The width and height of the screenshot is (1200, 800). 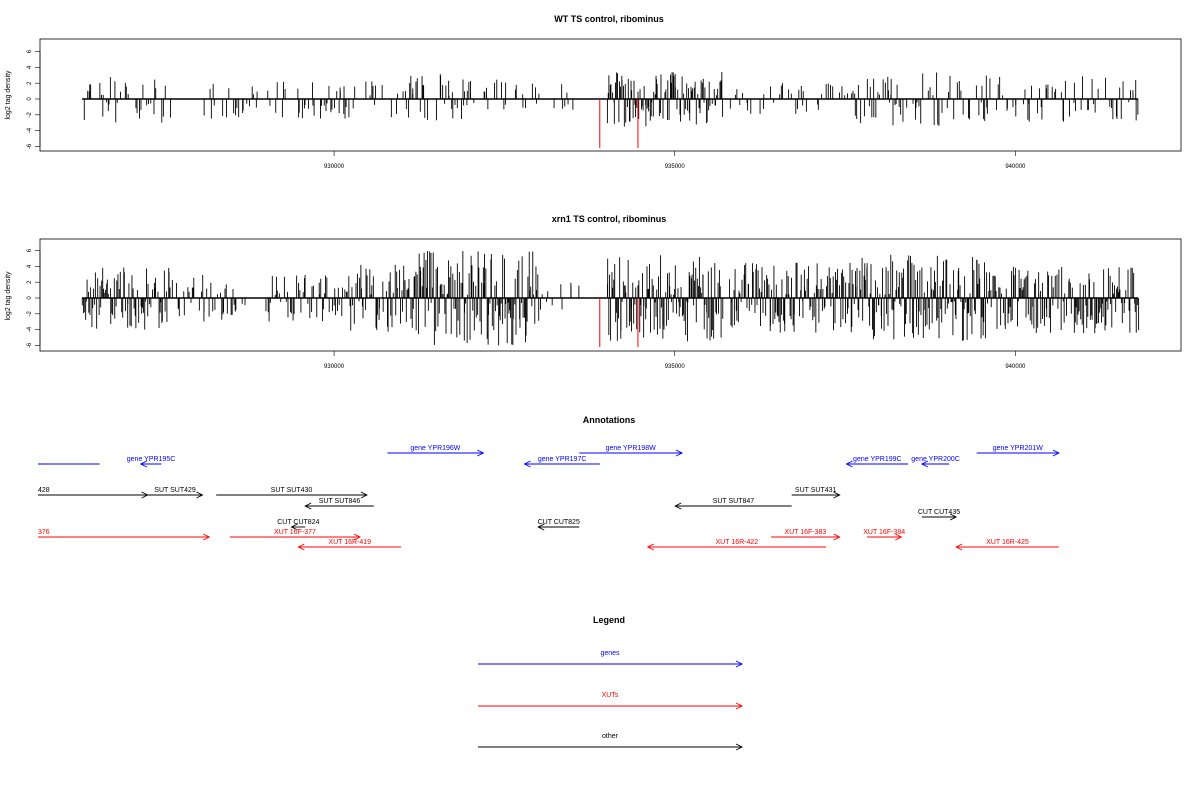 What do you see at coordinates (675, 160) in the screenshot?
I see `wt-x-axis: 930000 935000 940000` at bounding box center [675, 160].